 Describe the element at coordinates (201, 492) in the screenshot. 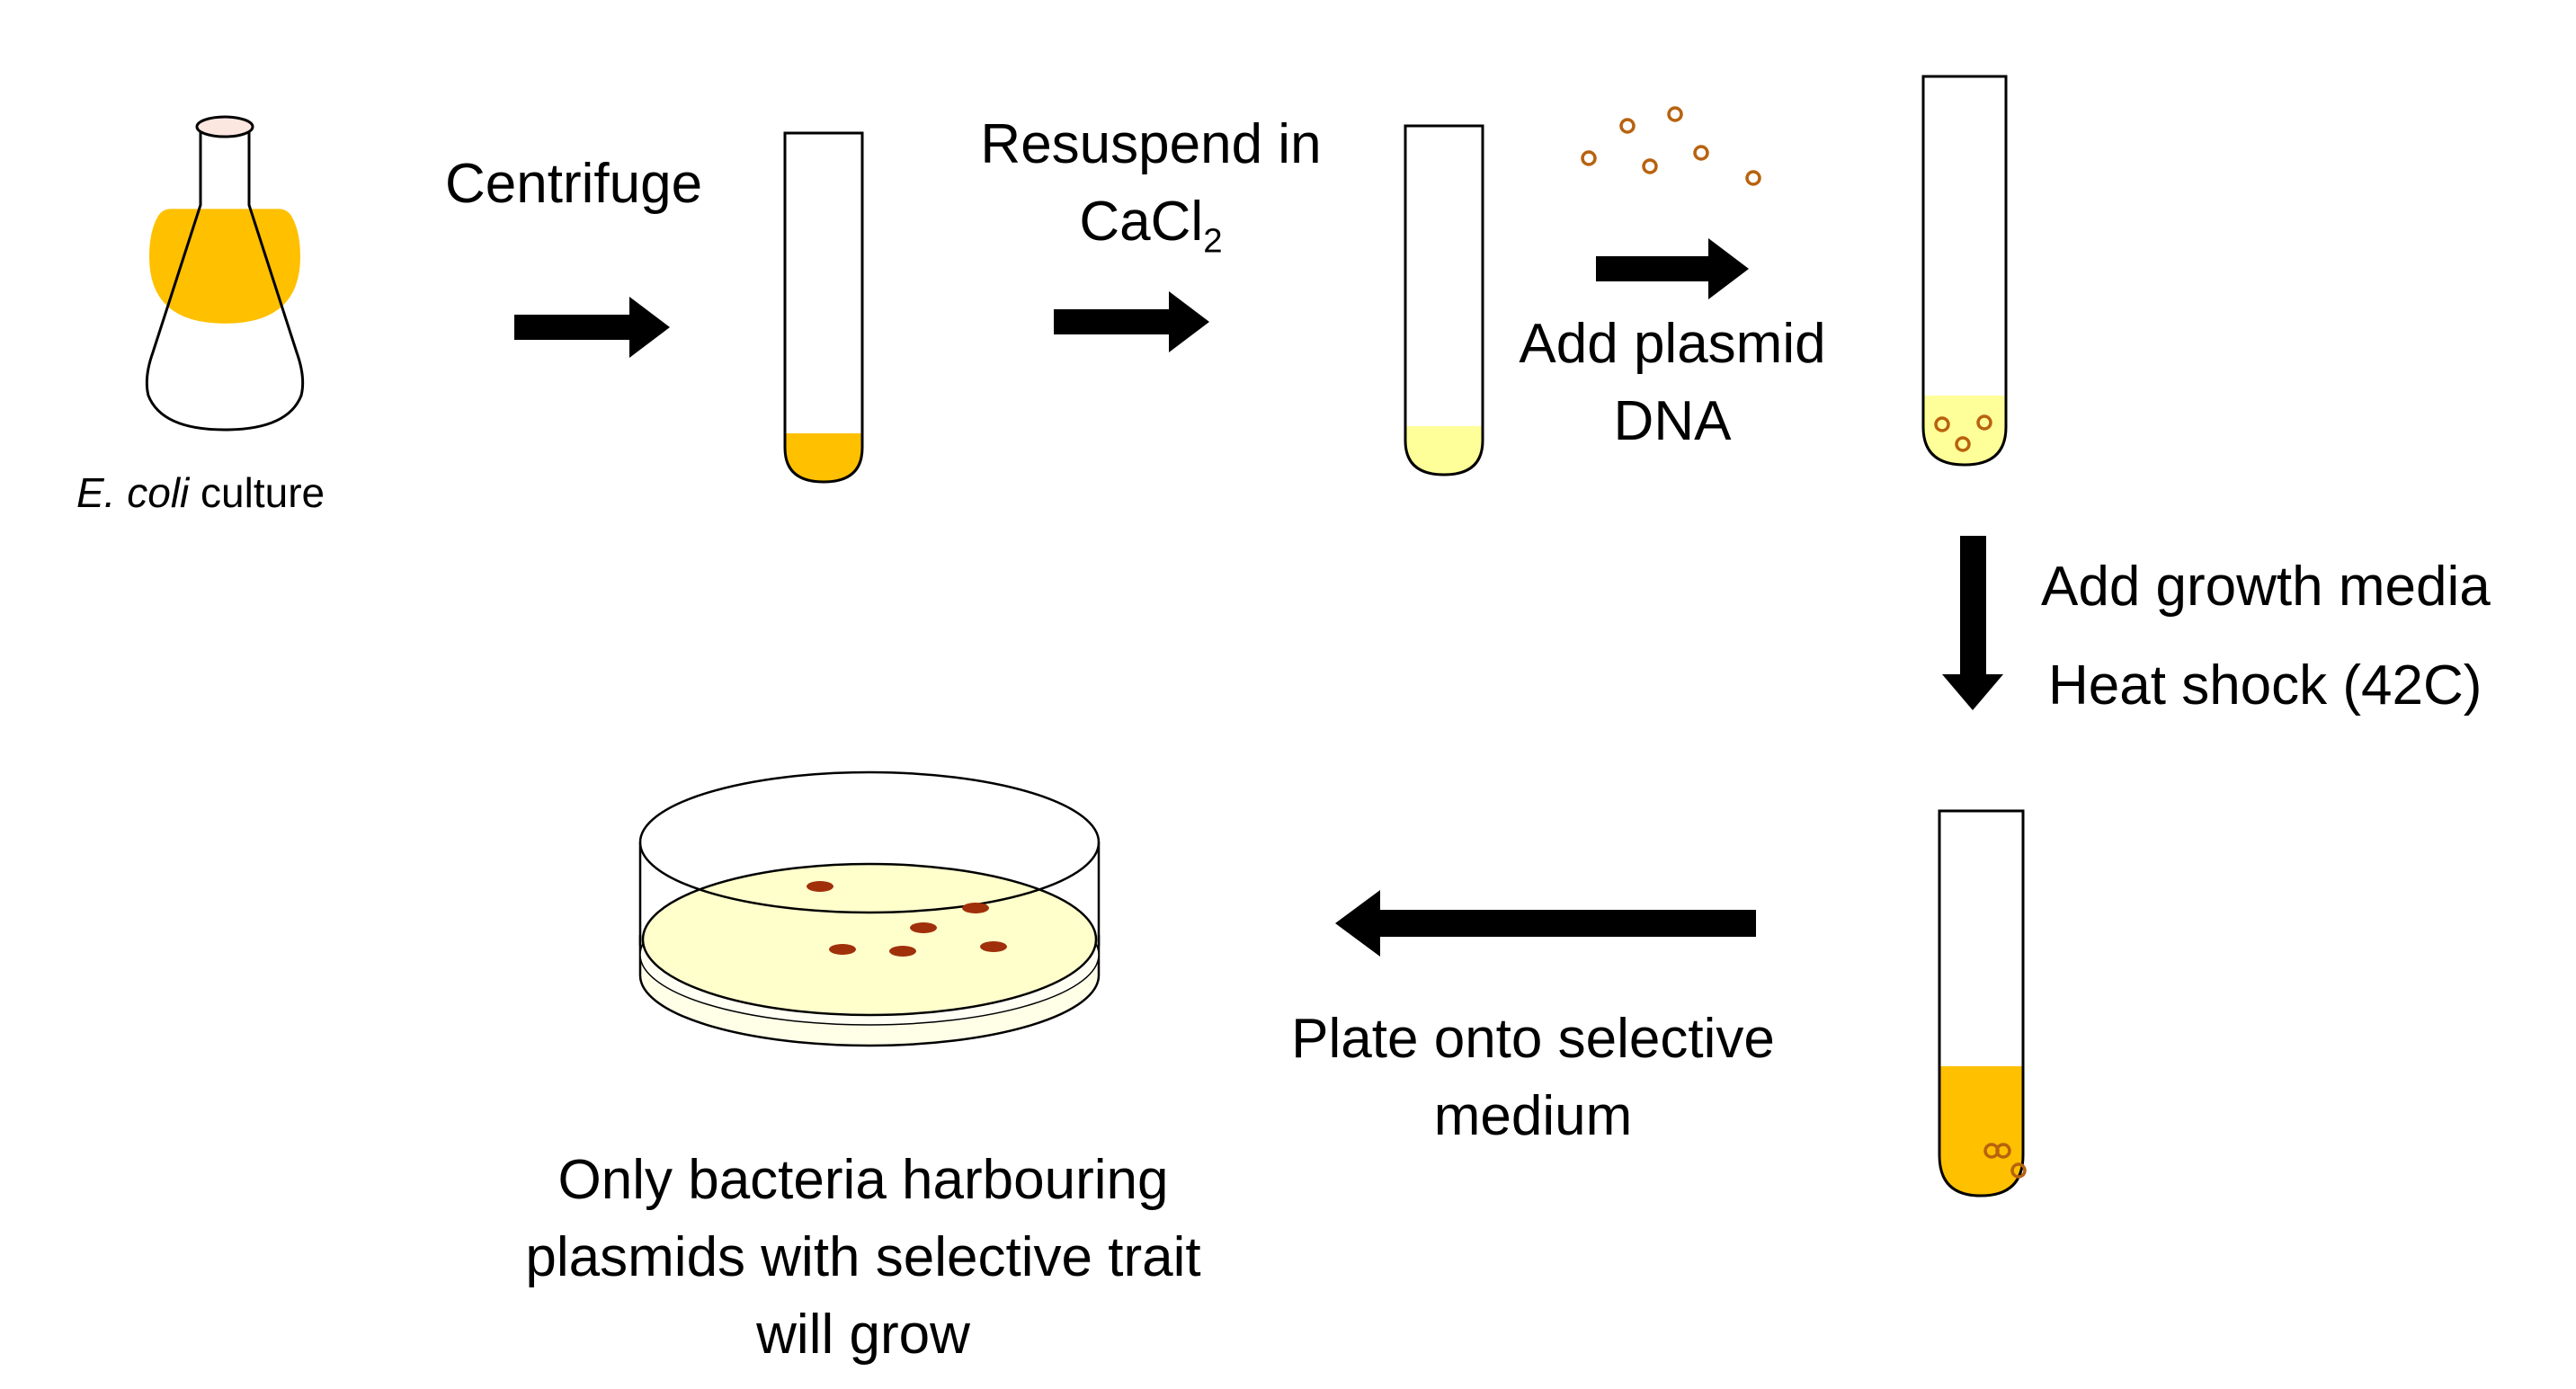

I see `culture-label: E. coli culture` at that location.